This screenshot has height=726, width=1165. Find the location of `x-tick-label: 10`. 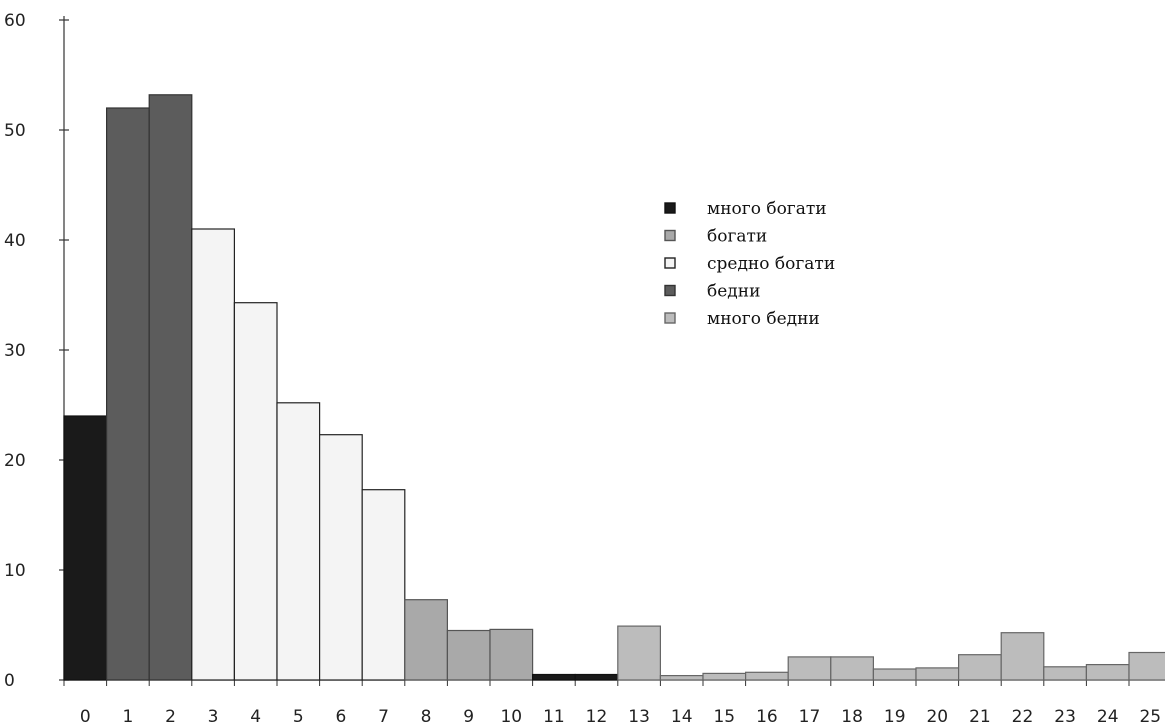

x-tick-label: 10 is located at coordinates (511, 716).